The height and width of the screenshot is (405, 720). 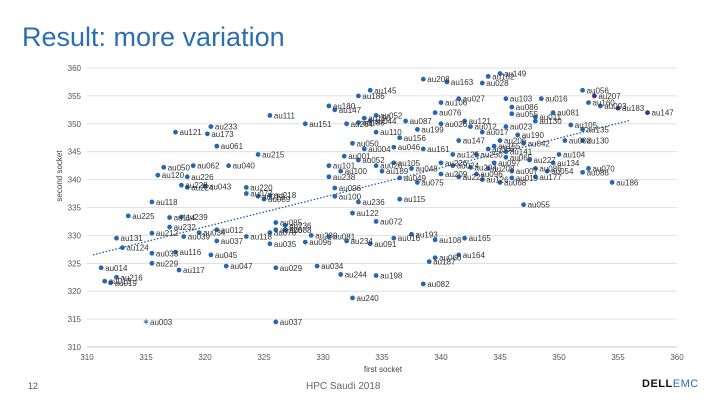 I want to click on data-point-label: au085, so click(x=291, y=223).